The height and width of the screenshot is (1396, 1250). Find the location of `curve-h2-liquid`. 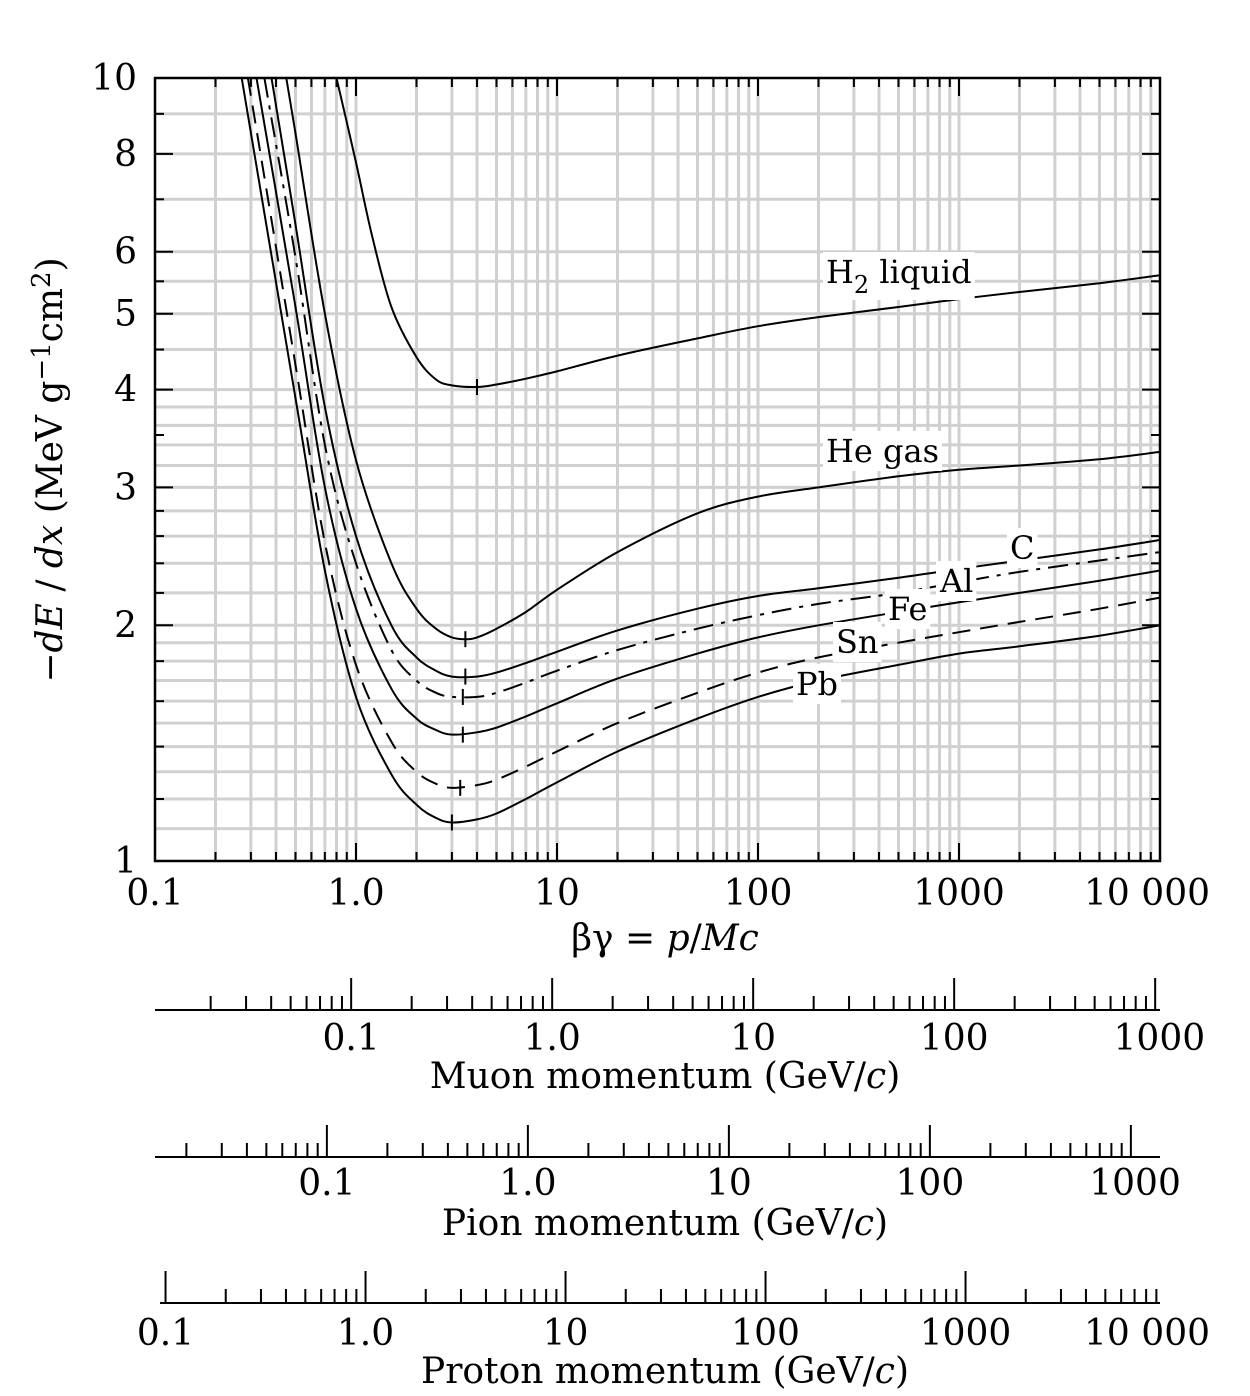

curve-h2-liquid is located at coordinates (748, 233).